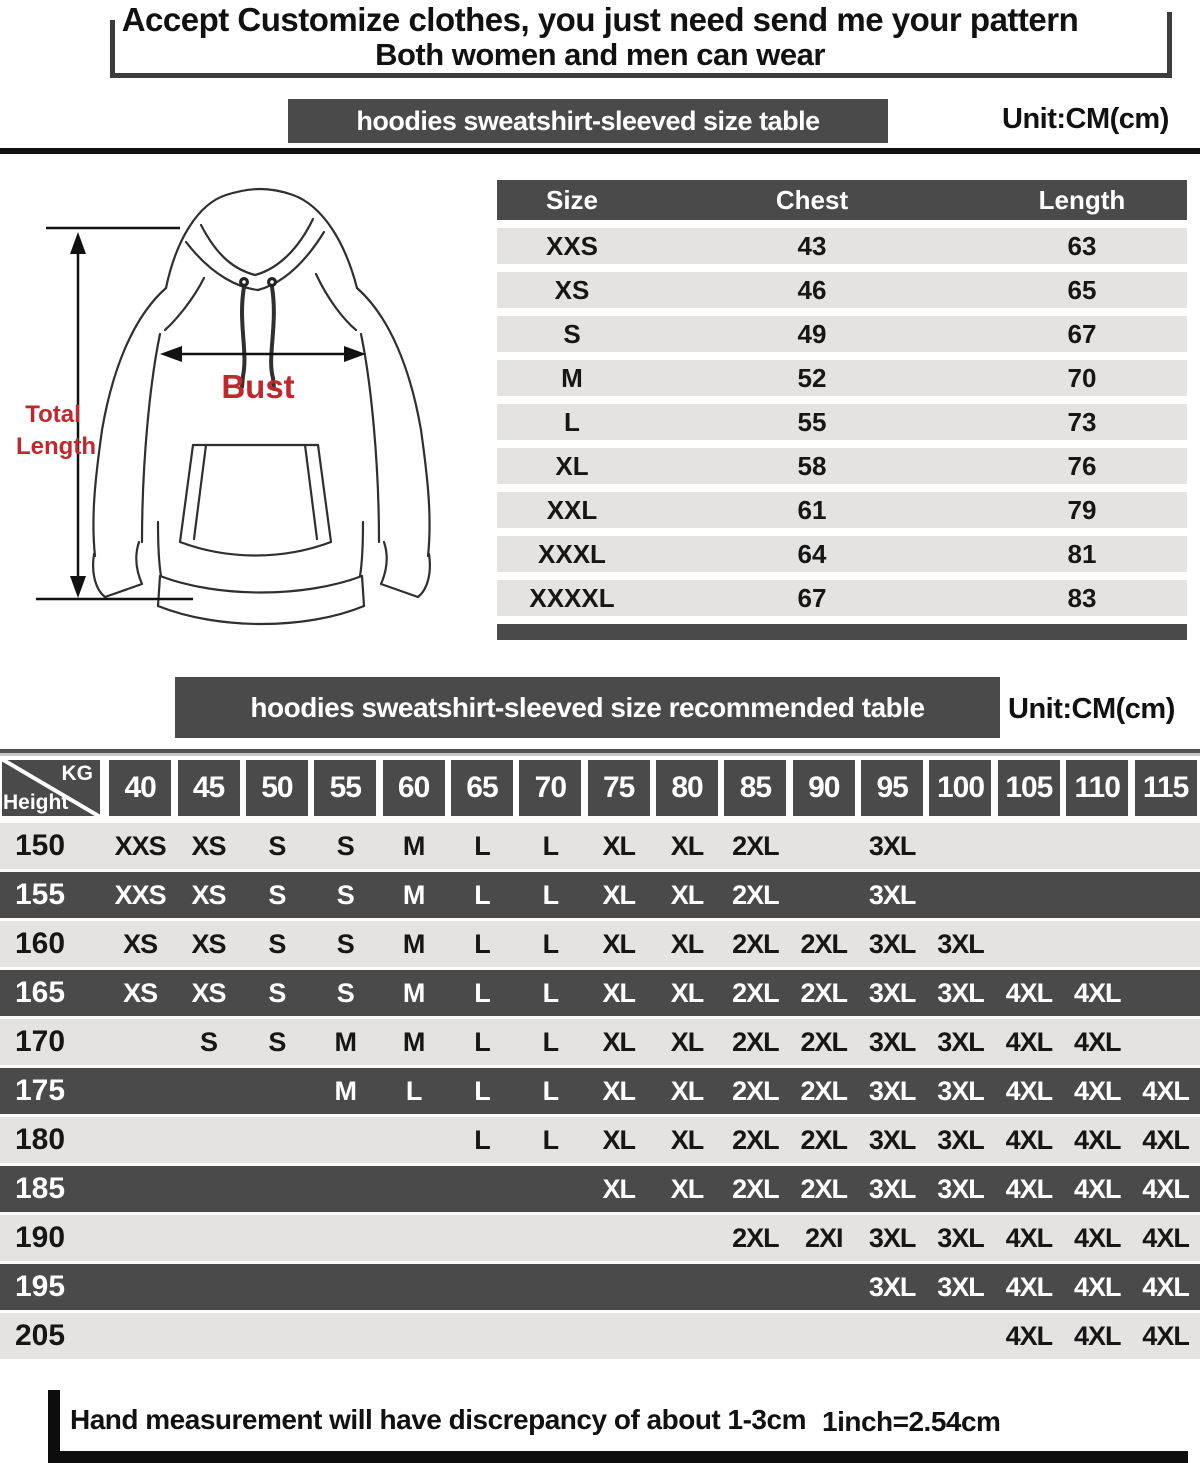 The width and height of the screenshot is (1200, 1463). What do you see at coordinates (171, 354) in the screenshot?
I see `arrowhead-left` at bounding box center [171, 354].